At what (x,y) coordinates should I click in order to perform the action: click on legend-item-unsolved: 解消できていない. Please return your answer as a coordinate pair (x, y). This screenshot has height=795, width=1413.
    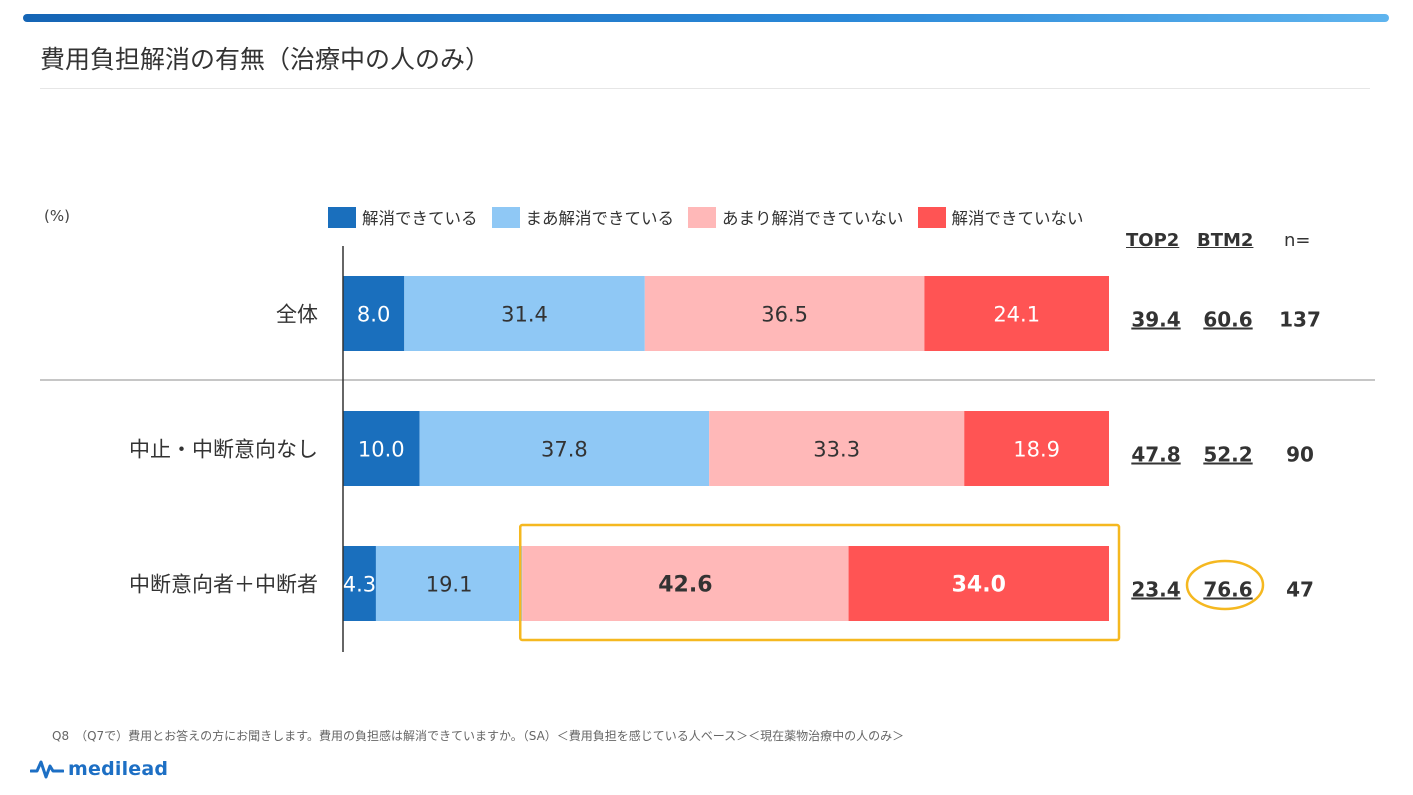
    Looking at the image, I should click on (1000, 217).